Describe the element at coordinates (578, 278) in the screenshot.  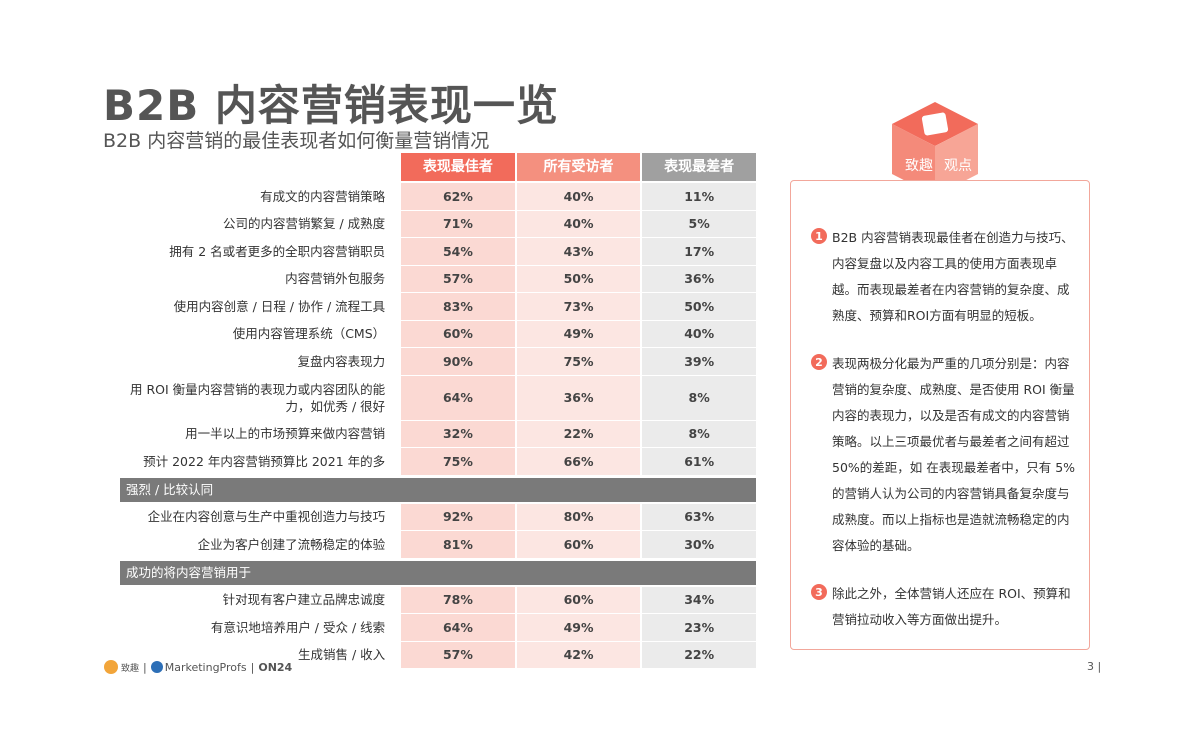
I see `value-all: 50%` at that location.